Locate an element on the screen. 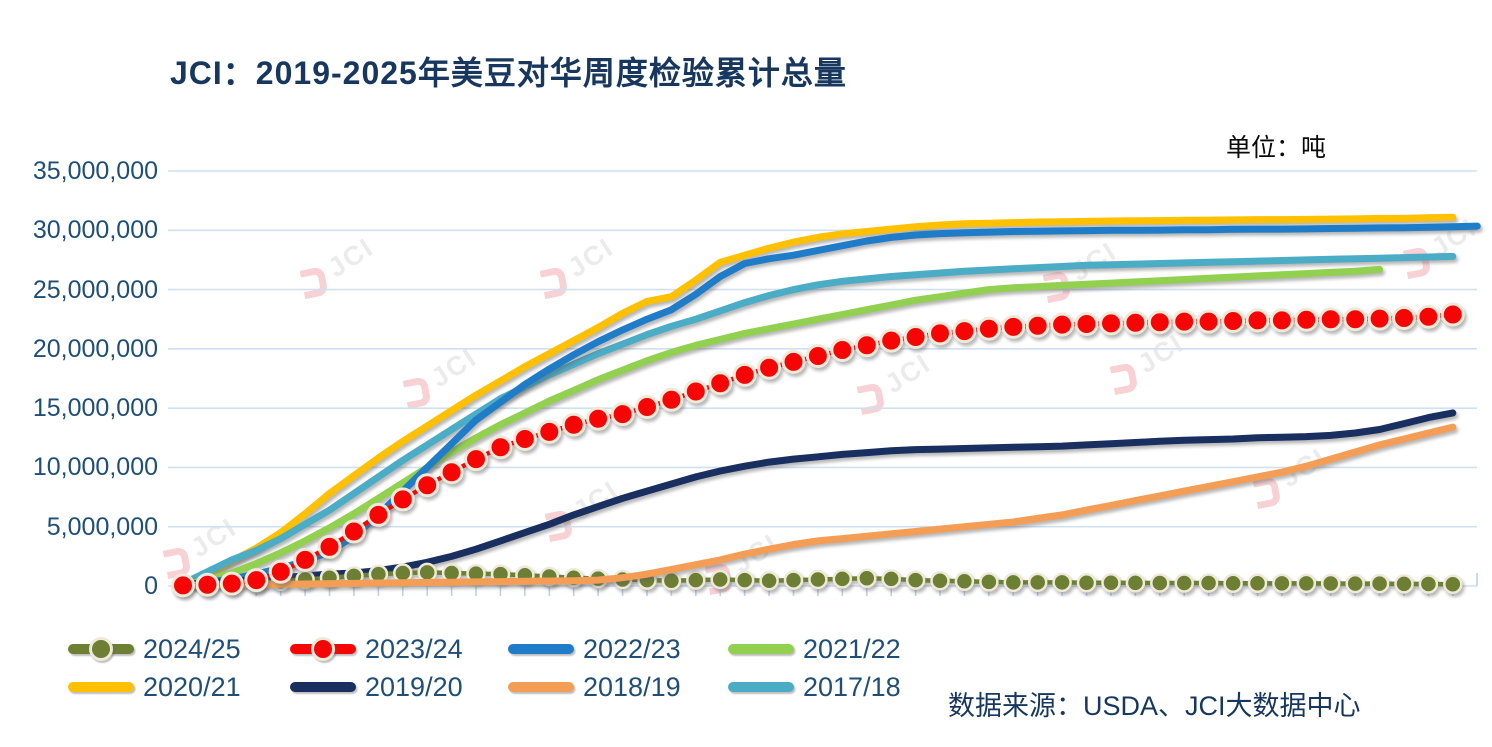 Image resolution: width=1492 pixels, height=747 pixels. y-axis-tick-label: 30,000,000 is located at coordinates (95, 230).